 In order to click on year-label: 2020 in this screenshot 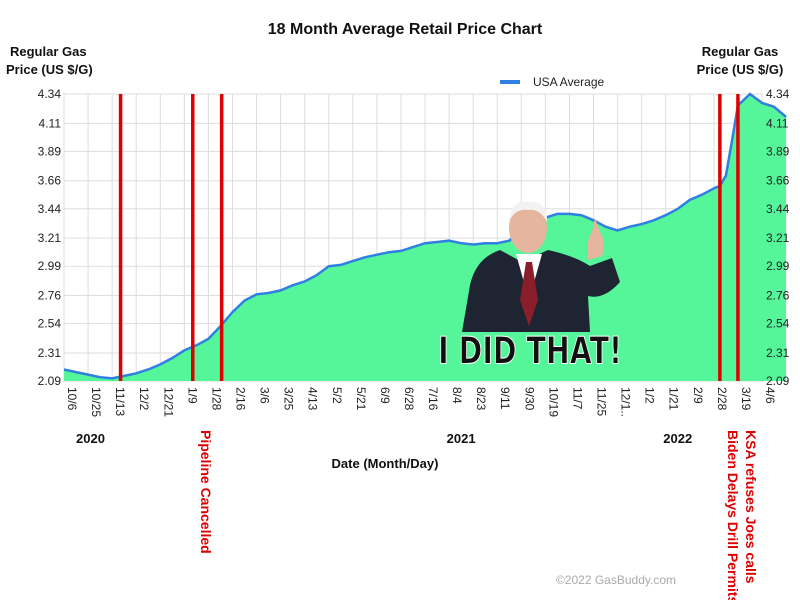, I will do `click(90, 438)`.